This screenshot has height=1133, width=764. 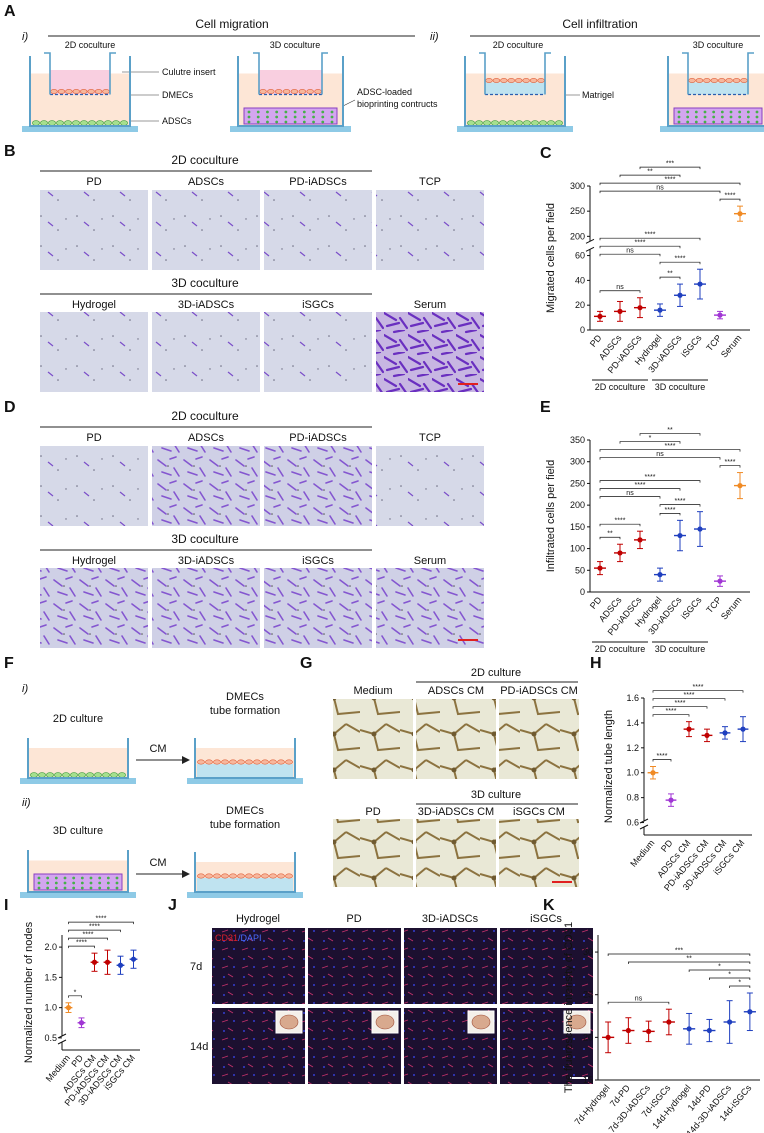 What do you see at coordinates (372, 691) in the screenshot?
I see `condition: Medium` at bounding box center [372, 691].